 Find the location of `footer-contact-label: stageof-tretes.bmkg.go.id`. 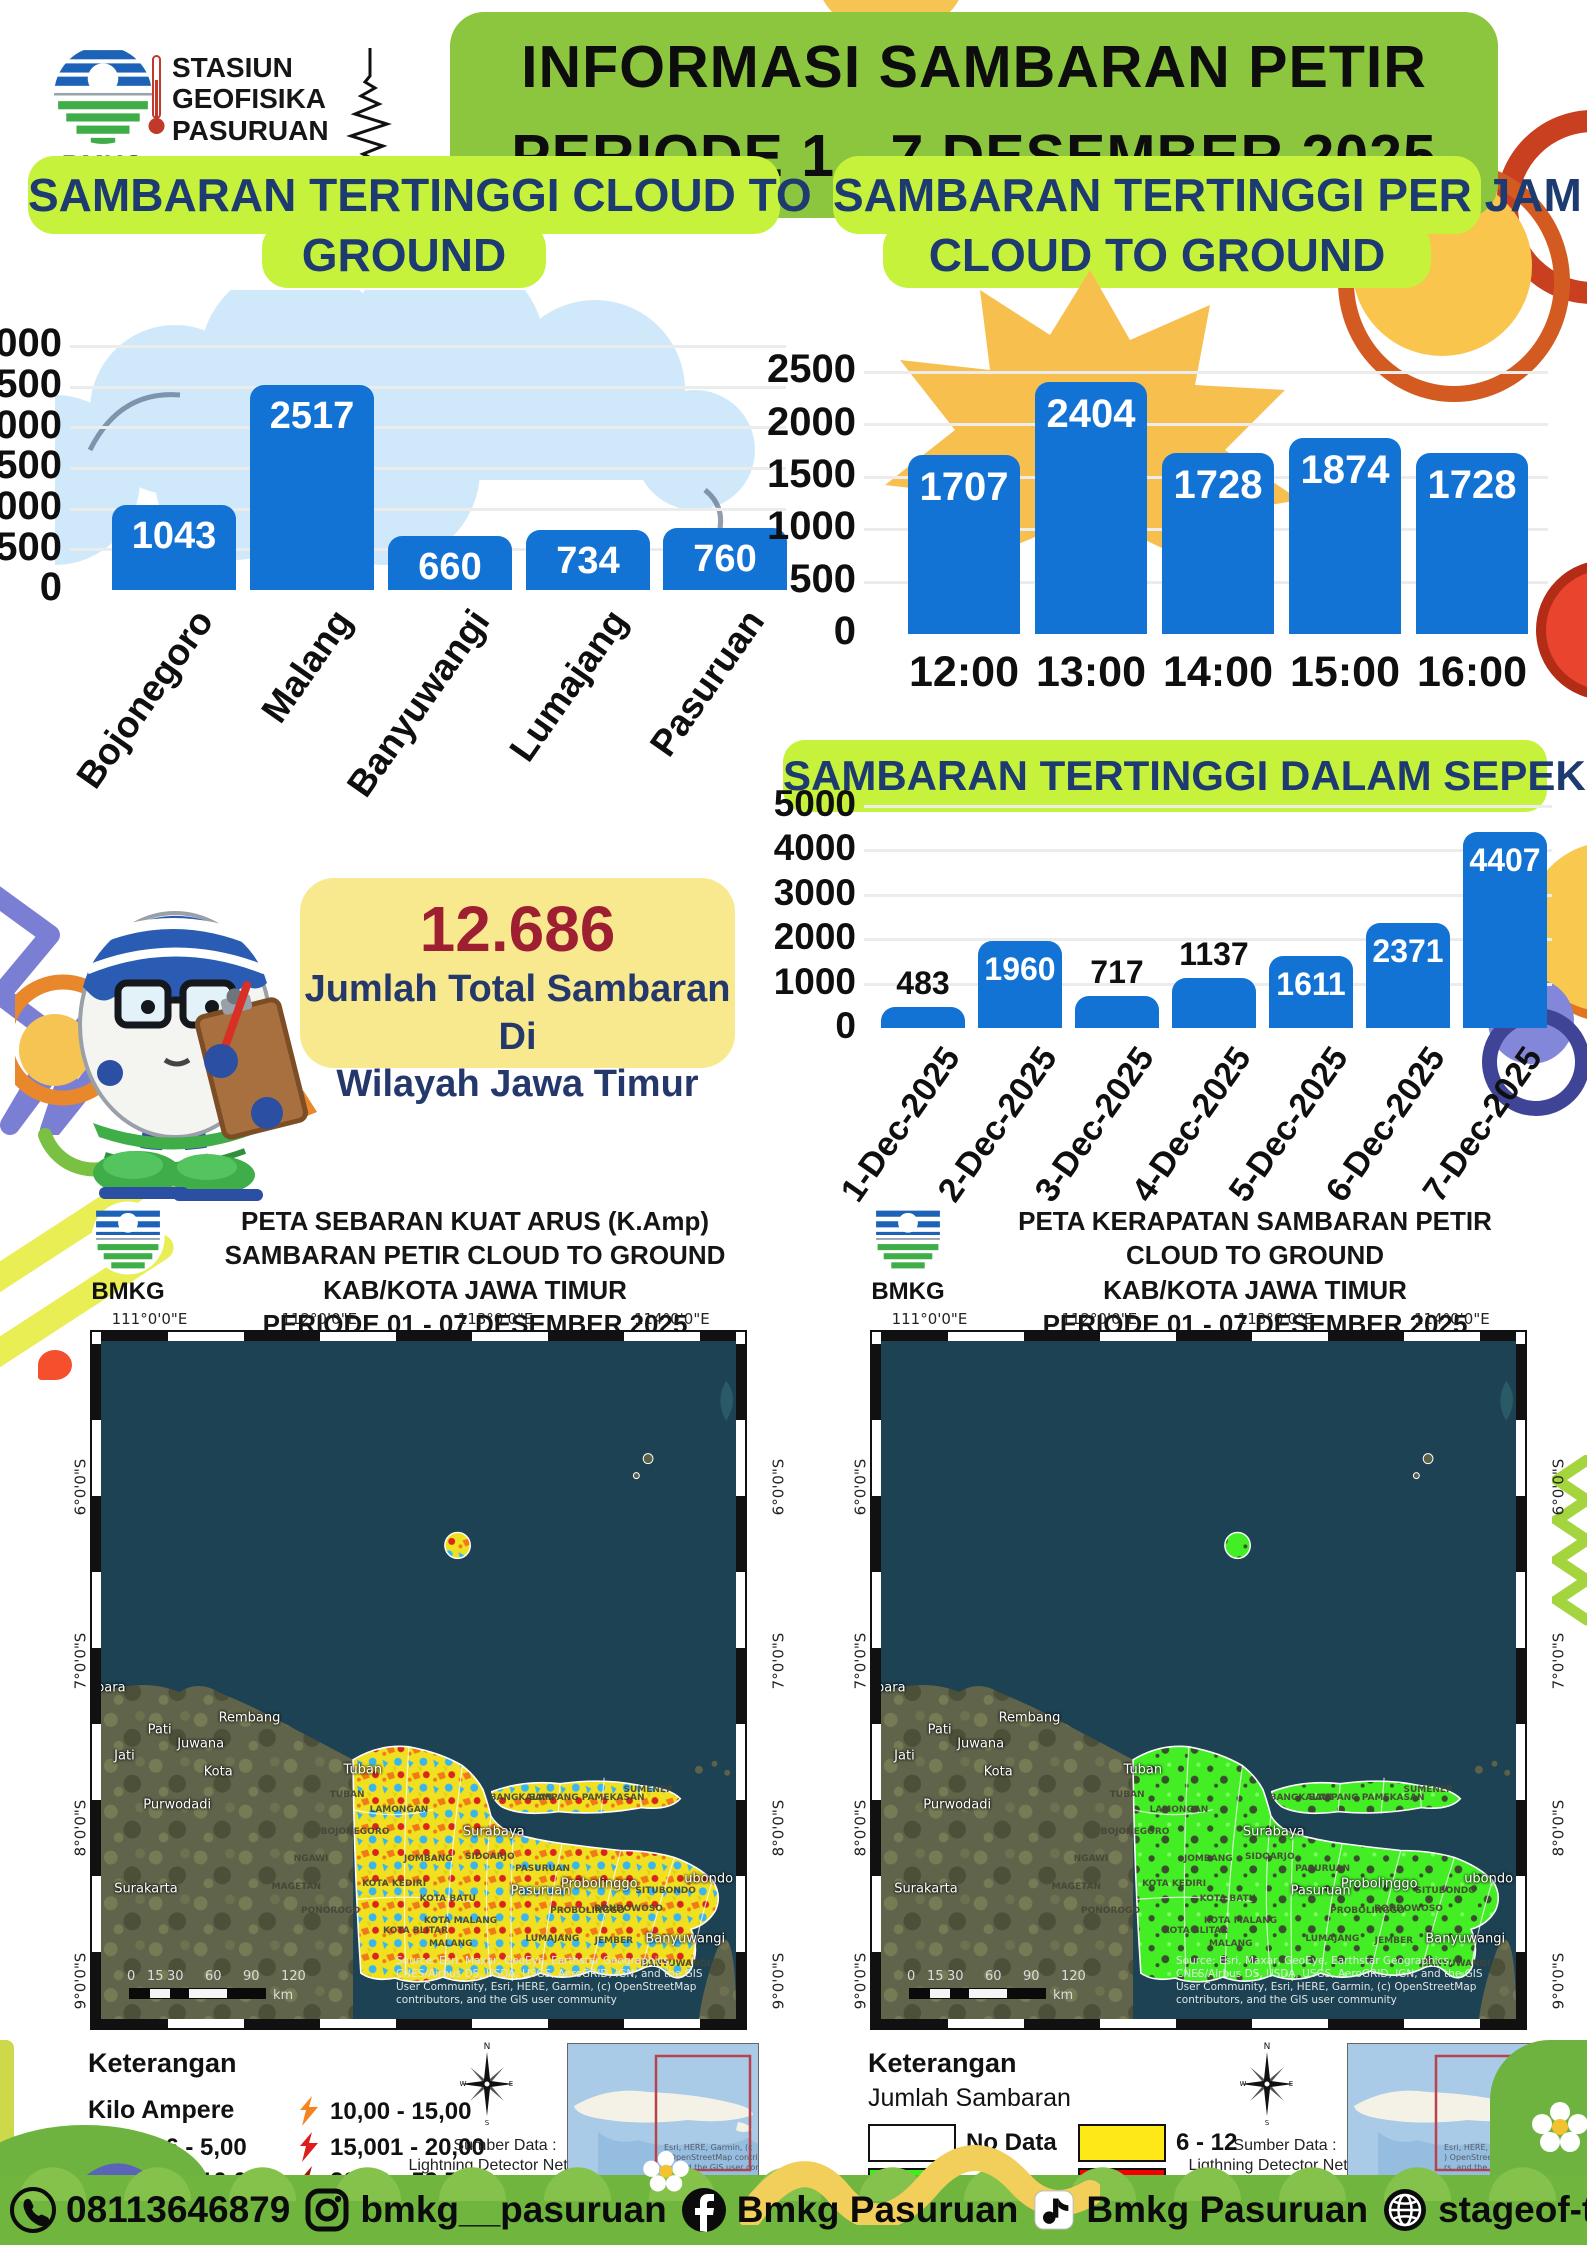

footer-contact-label: stageof-tretes.bmkg.go.id is located at coordinates (1512, 2209).